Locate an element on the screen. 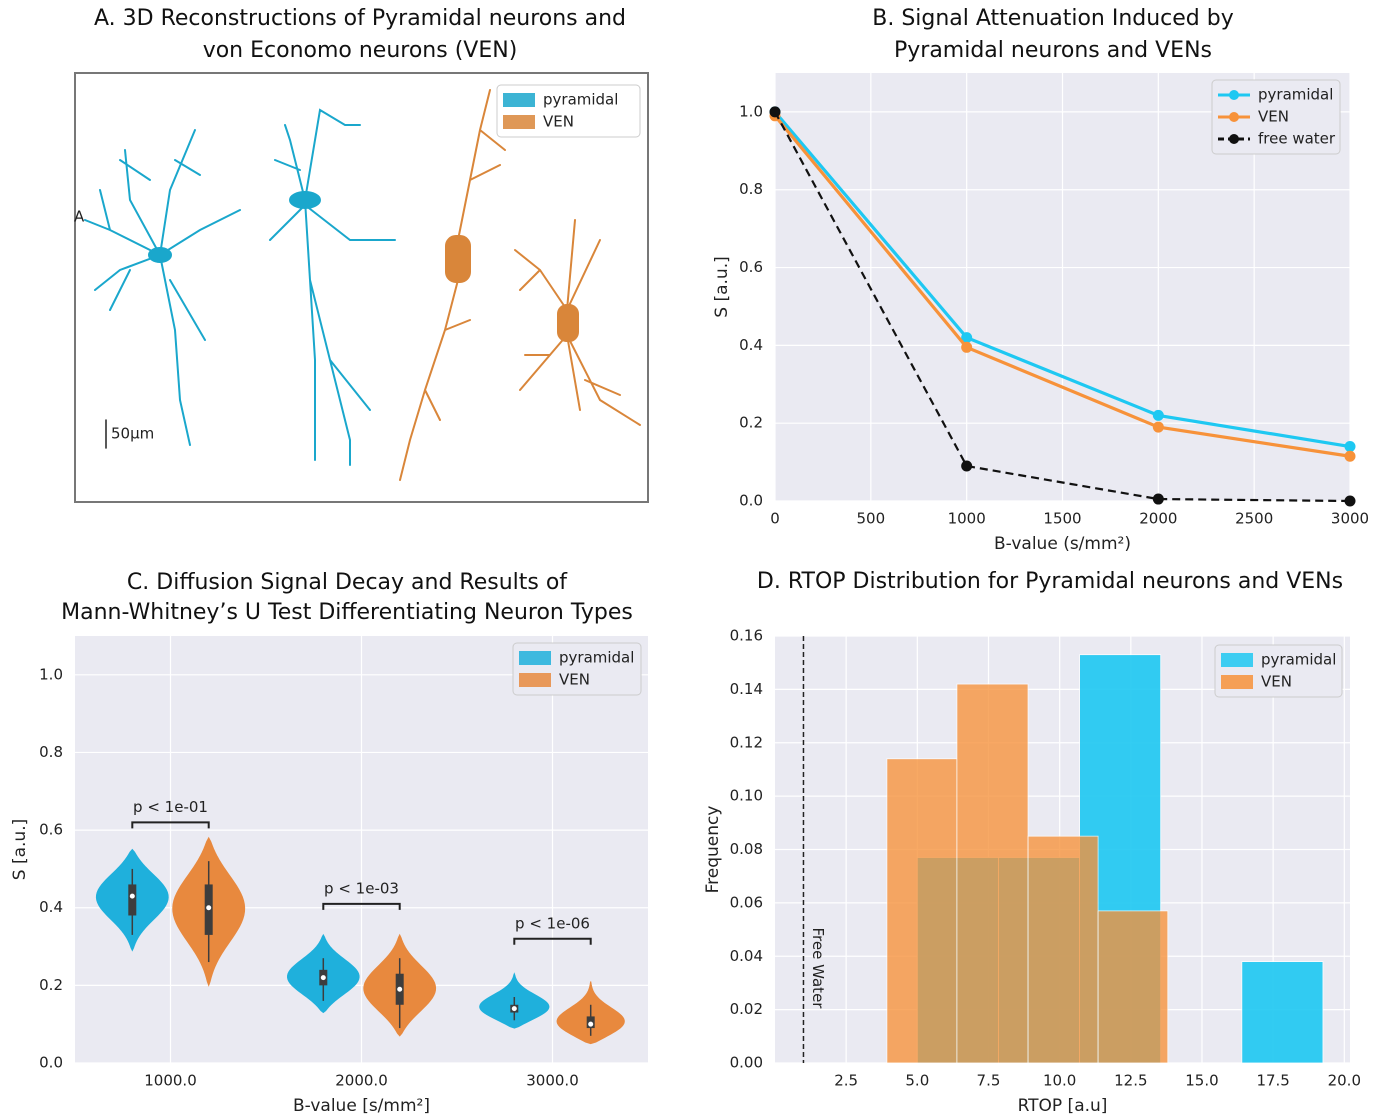  y-tick-label: 0.16 is located at coordinates (746, 636).